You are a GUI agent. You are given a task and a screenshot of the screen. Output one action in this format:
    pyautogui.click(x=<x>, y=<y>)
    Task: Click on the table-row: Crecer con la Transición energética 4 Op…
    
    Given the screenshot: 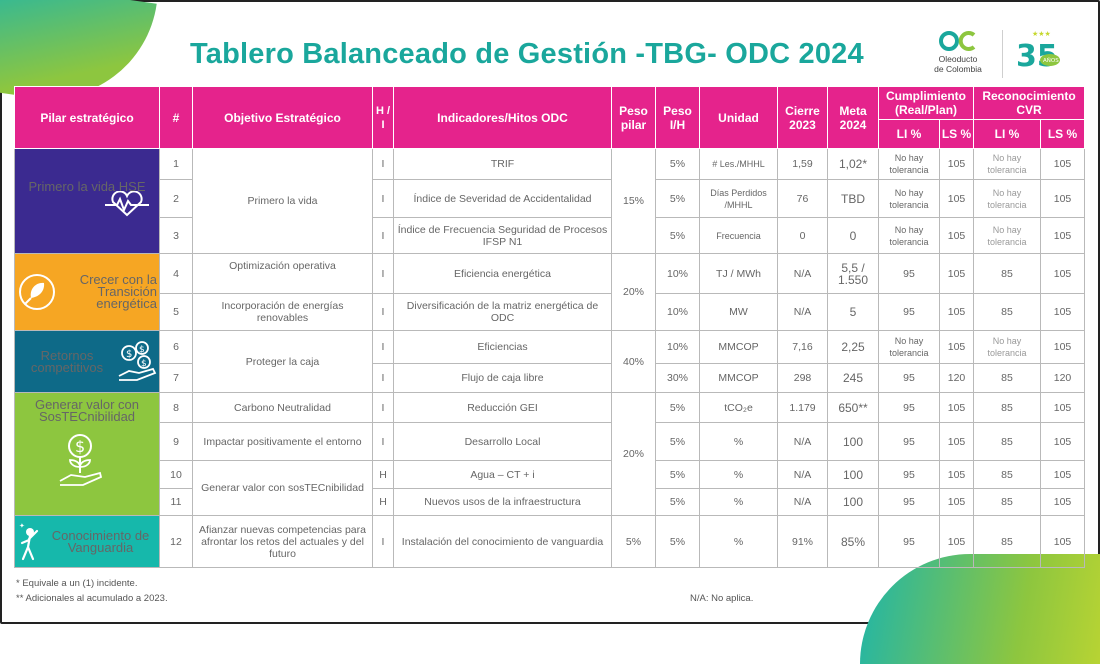 What is the action you would take?
    pyautogui.click(x=550, y=292)
    